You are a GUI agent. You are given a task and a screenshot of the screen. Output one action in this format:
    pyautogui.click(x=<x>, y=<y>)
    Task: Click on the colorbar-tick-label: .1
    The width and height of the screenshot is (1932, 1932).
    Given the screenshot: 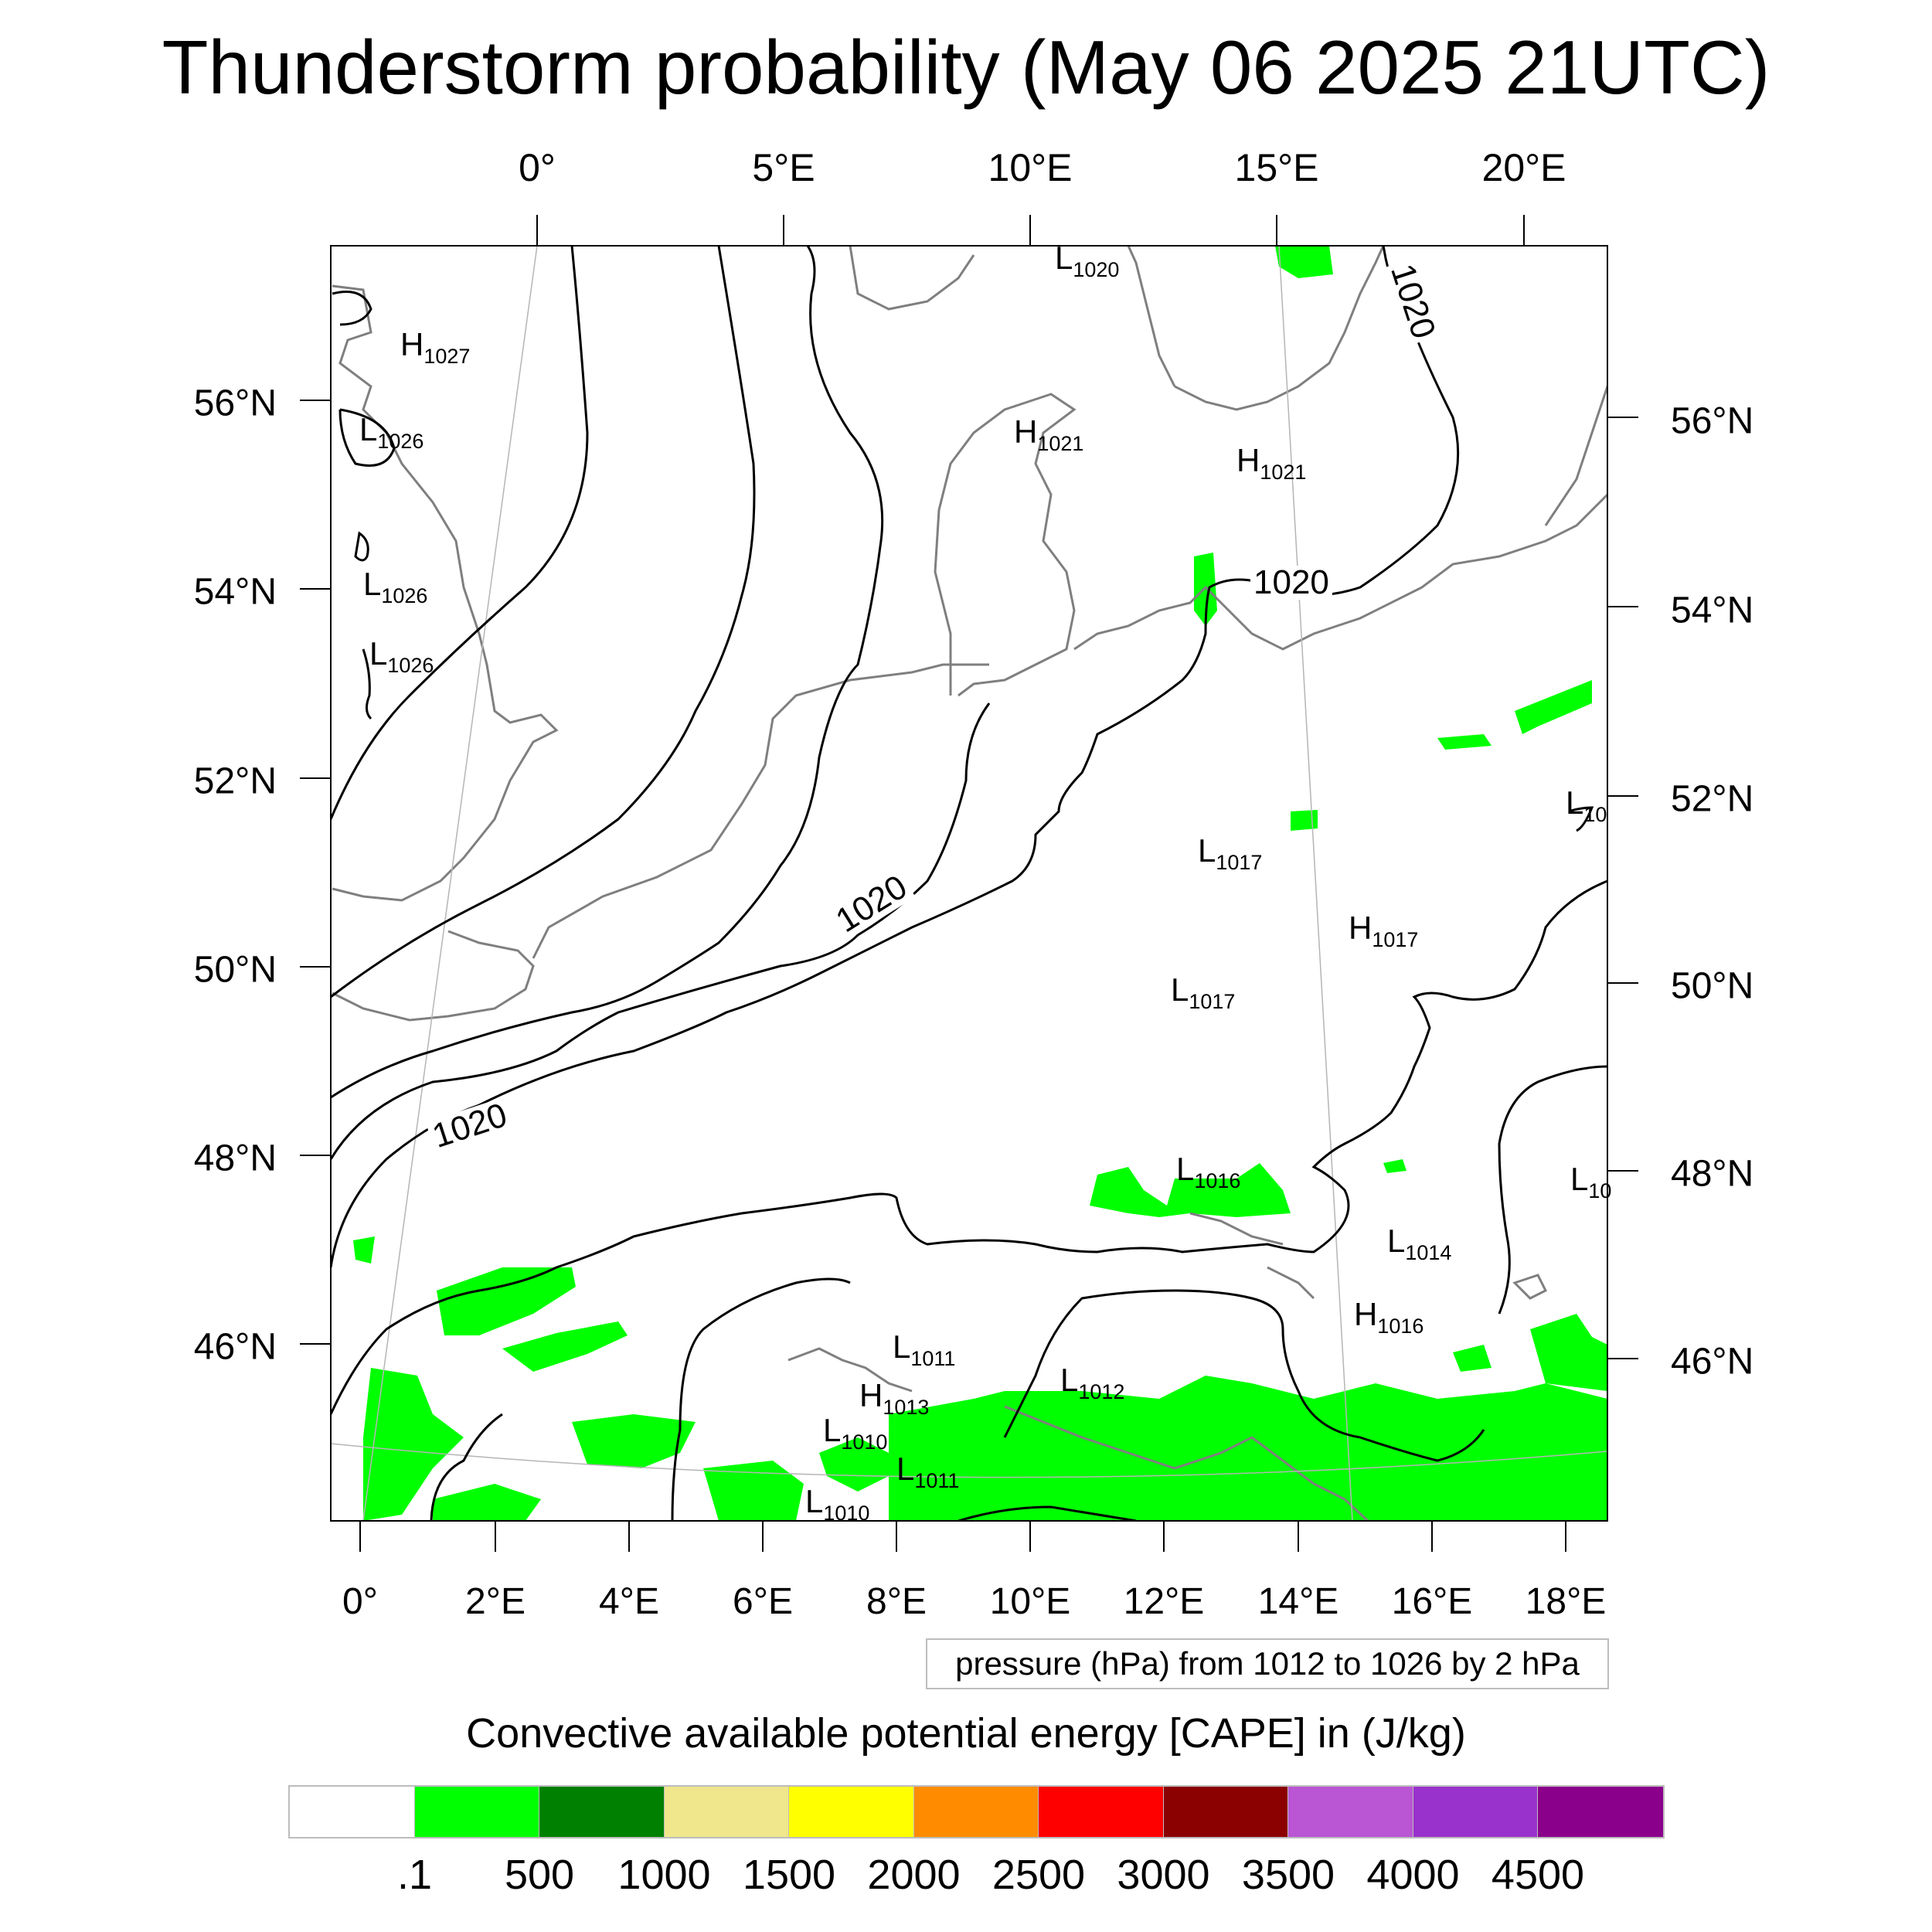 What is the action you would take?
    pyautogui.click(x=414, y=1875)
    